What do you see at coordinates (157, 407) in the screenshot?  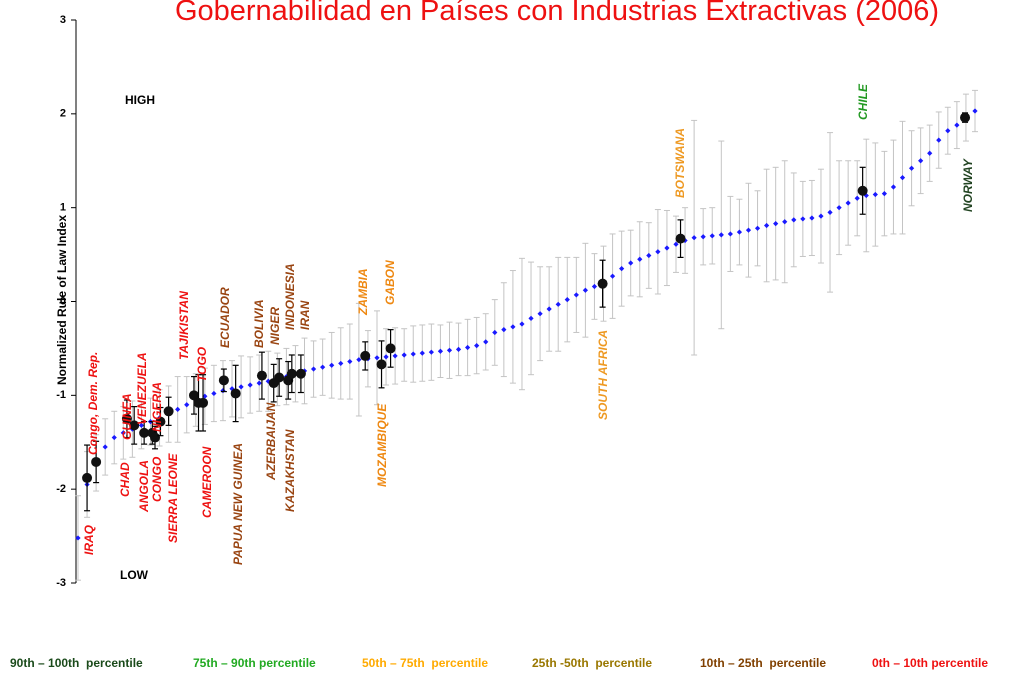 I see `country-label: NIGERIA` at bounding box center [157, 407].